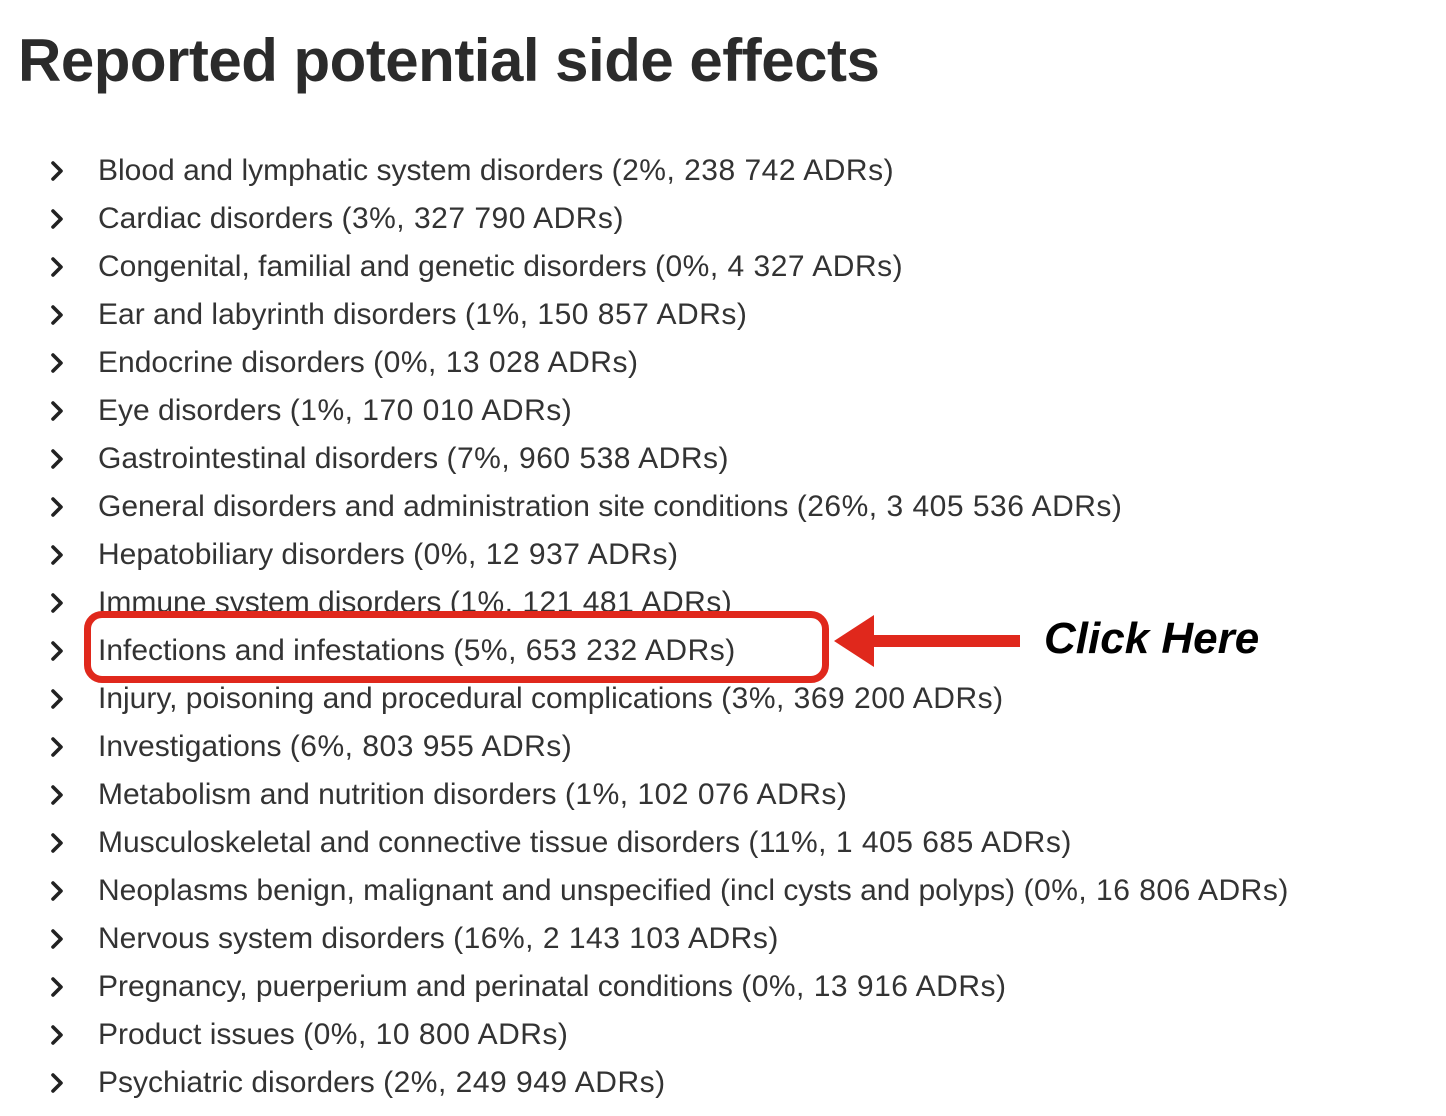  What do you see at coordinates (723, 747) in the screenshot?
I see `side-effect-item: Investigations (6%, 803 955 ADRs)` at bounding box center [723, 747].